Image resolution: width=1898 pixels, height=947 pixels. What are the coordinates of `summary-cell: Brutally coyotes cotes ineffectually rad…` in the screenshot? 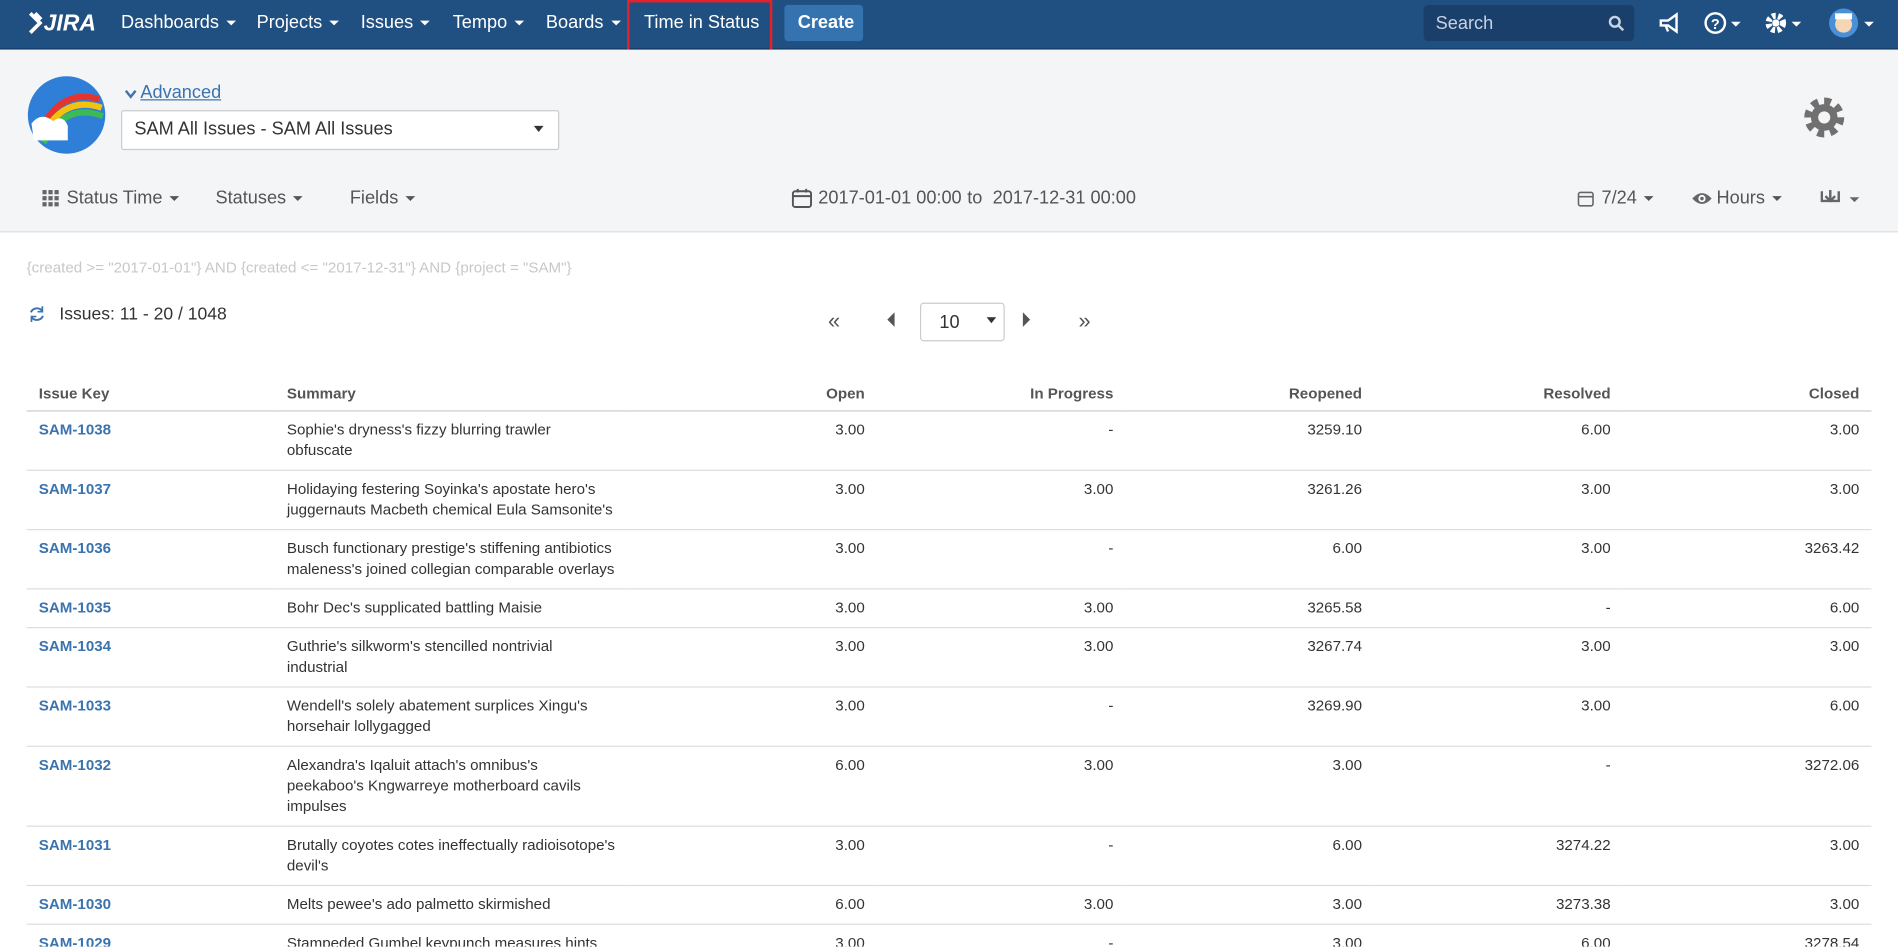 It's located at (451, 855).